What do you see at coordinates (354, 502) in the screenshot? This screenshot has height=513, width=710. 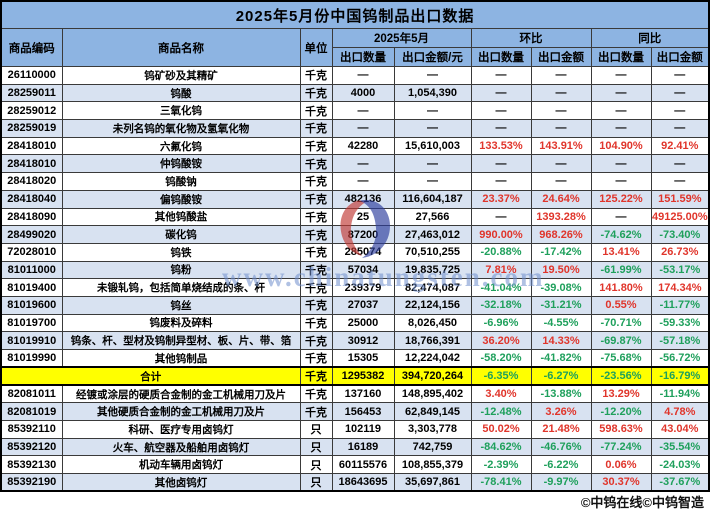 I see `copyright-footer: ©中钨在线©中钨智造` at bounding box center [354, 502].